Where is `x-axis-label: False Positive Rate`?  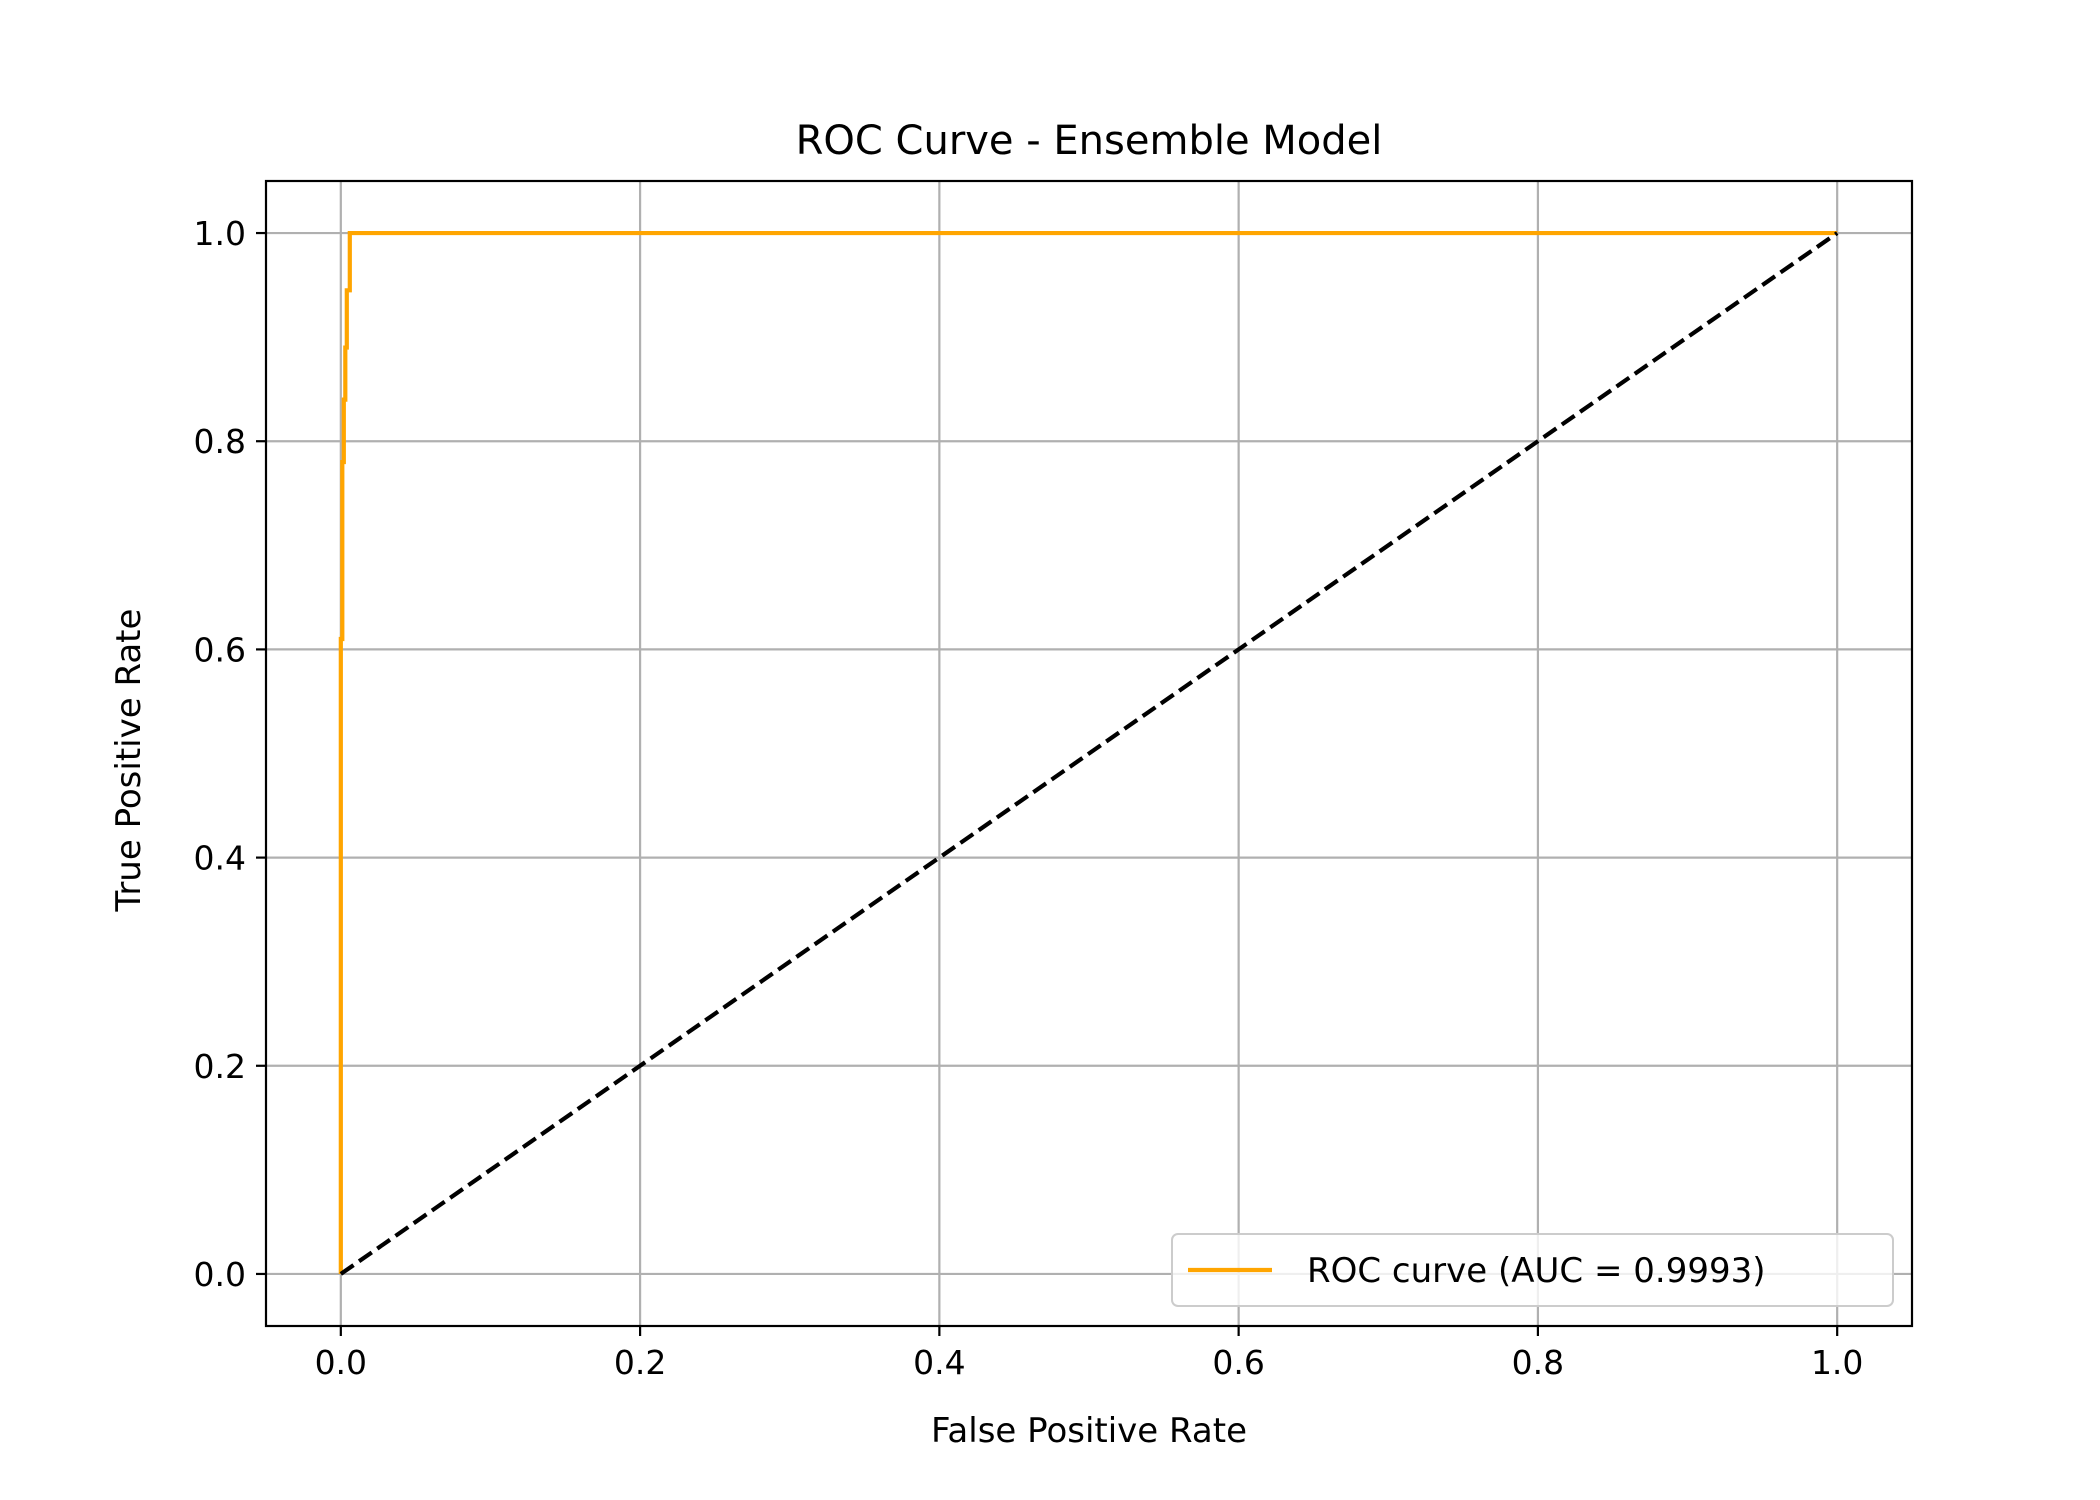
x-axis-label: False Positive Rate is located at coordinates (1089, 1431).